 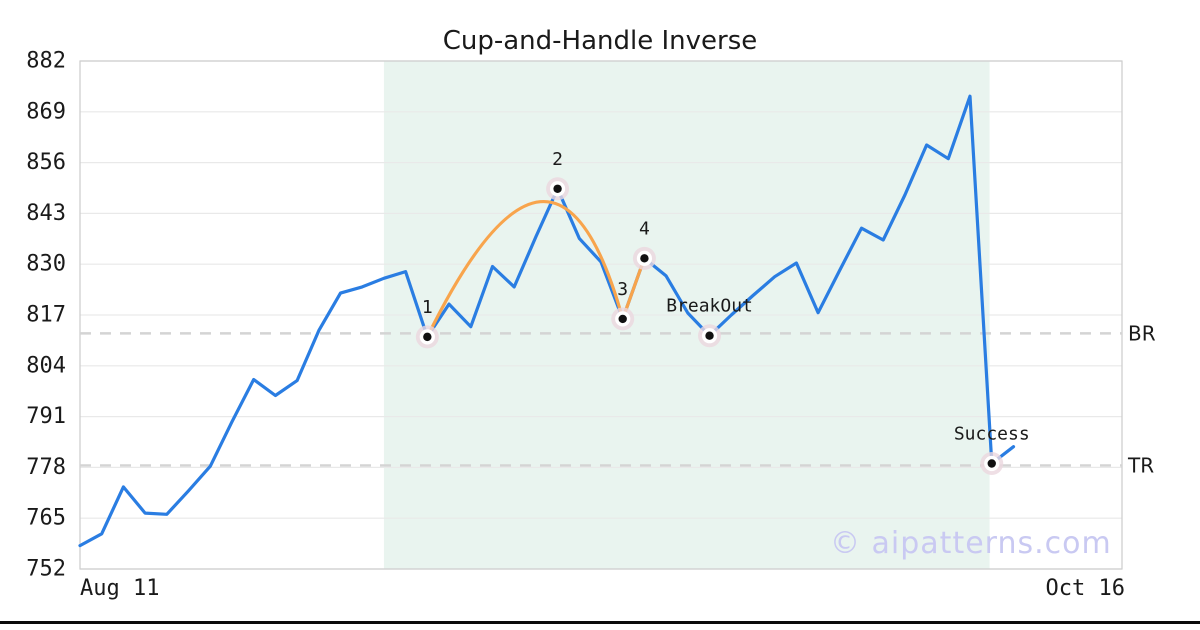 What do you see at coordinates (535, 269) in the screenshot?
I see `pattern-line` at bounding box center [535, 269].